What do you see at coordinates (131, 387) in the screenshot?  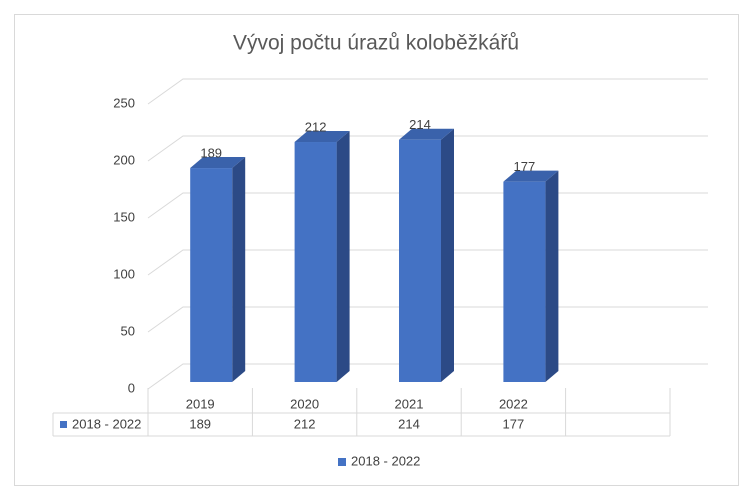 I see `y-tick-label: 0` at bounding box center [131, 387].